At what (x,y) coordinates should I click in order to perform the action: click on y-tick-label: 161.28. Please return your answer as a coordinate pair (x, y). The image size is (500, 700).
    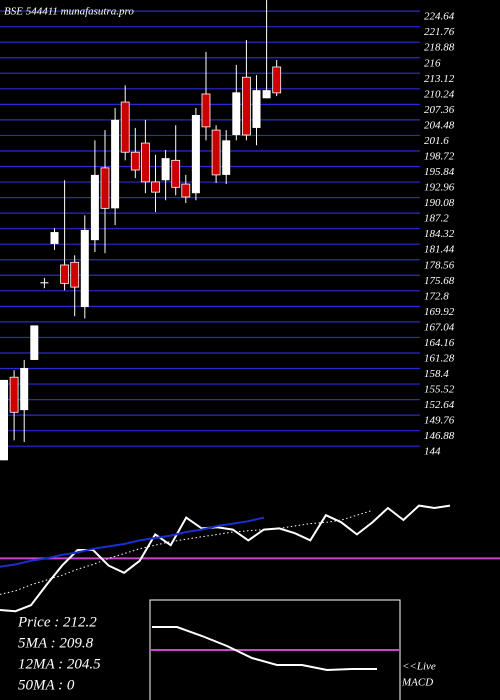
    Looking at the image, I should click on (439, 359).